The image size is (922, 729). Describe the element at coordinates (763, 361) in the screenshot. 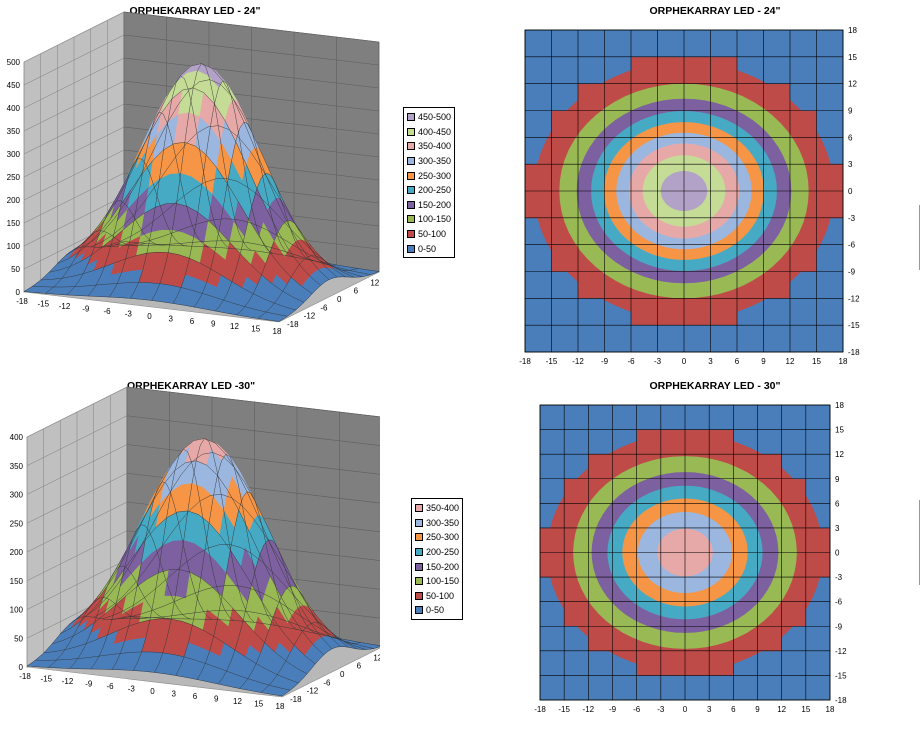

I see `x-tick-label: 9` at that location.